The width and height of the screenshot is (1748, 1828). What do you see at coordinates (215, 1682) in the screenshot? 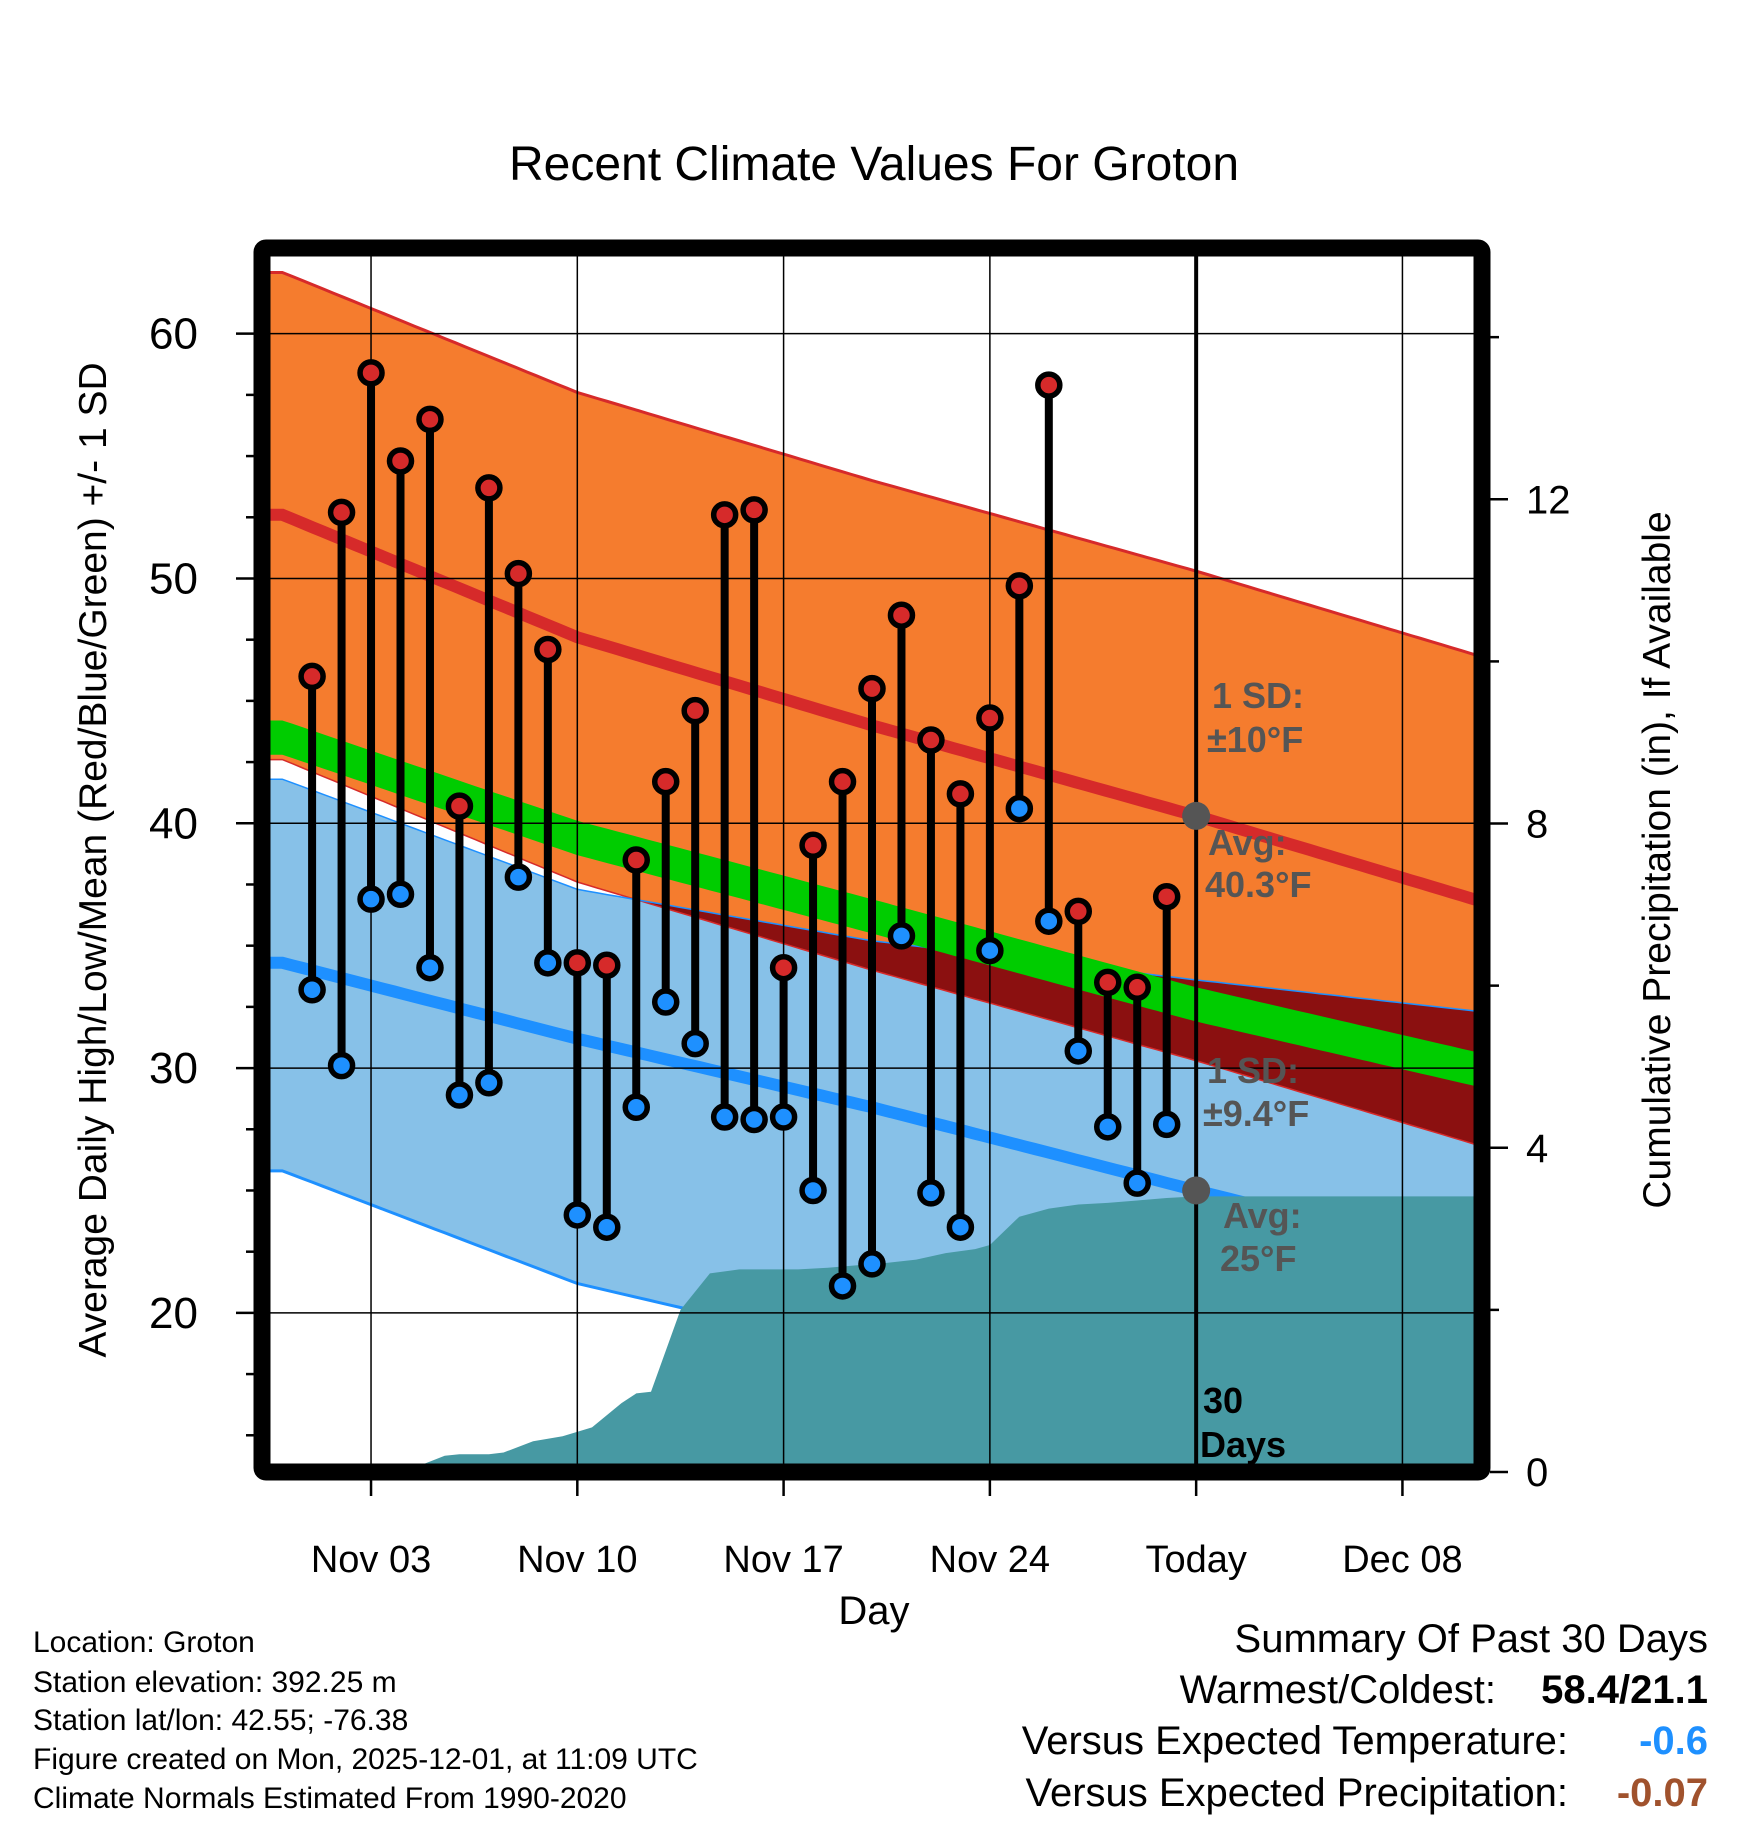
I see `meta-elevation: Station elevation: 392.25 m` at bounding box center [215, 1682].